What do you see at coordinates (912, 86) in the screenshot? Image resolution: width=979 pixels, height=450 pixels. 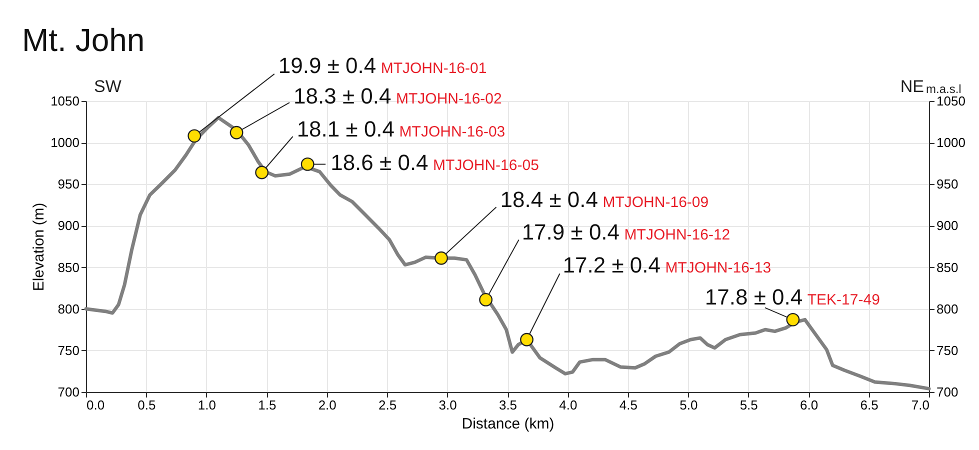 I see `text: NE` at bounding box center [912, 86].